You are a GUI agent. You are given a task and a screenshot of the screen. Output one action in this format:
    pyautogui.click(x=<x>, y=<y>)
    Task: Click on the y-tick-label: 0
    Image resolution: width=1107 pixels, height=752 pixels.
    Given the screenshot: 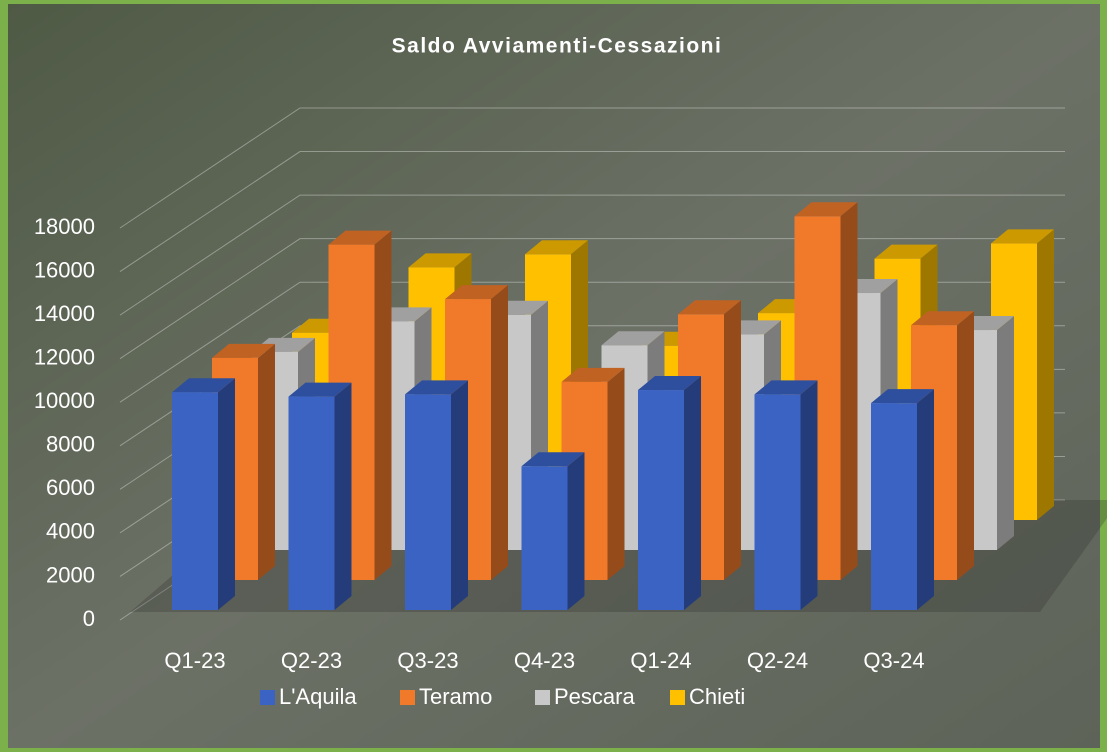 What is the action you would take?
    pyautogui.click(x=89, y=618)
    